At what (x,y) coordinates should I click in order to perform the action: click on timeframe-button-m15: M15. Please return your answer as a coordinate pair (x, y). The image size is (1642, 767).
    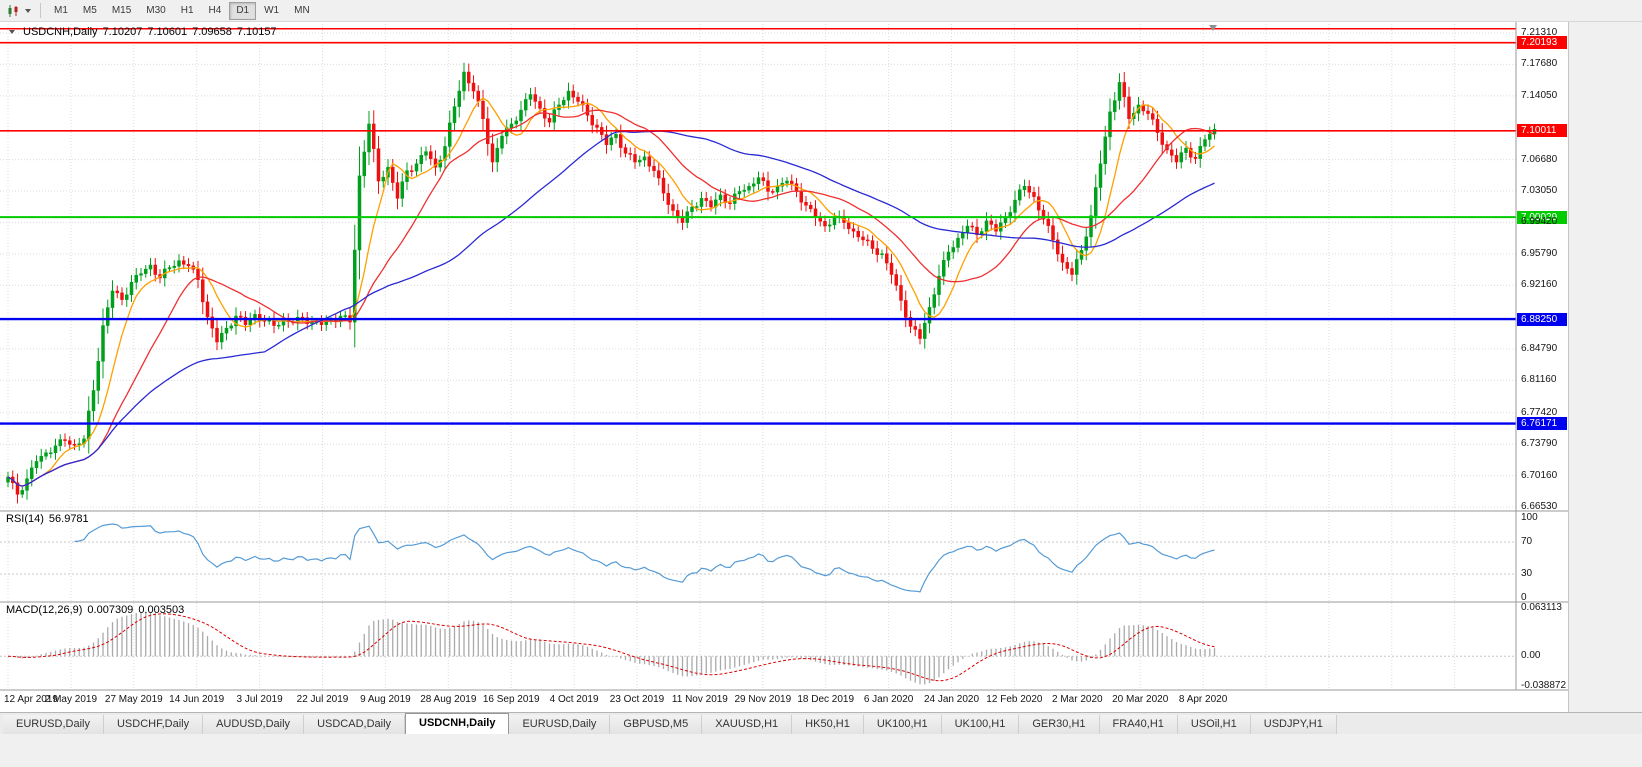
    Looking at the image, I should click on (121, 11).